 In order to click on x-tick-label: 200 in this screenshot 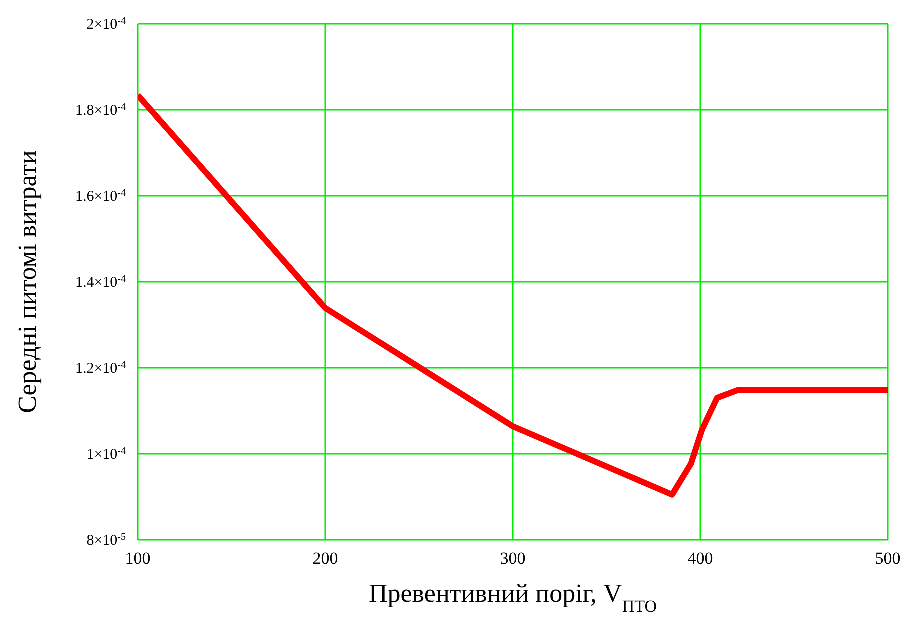, I will do `click(325, 558)`.